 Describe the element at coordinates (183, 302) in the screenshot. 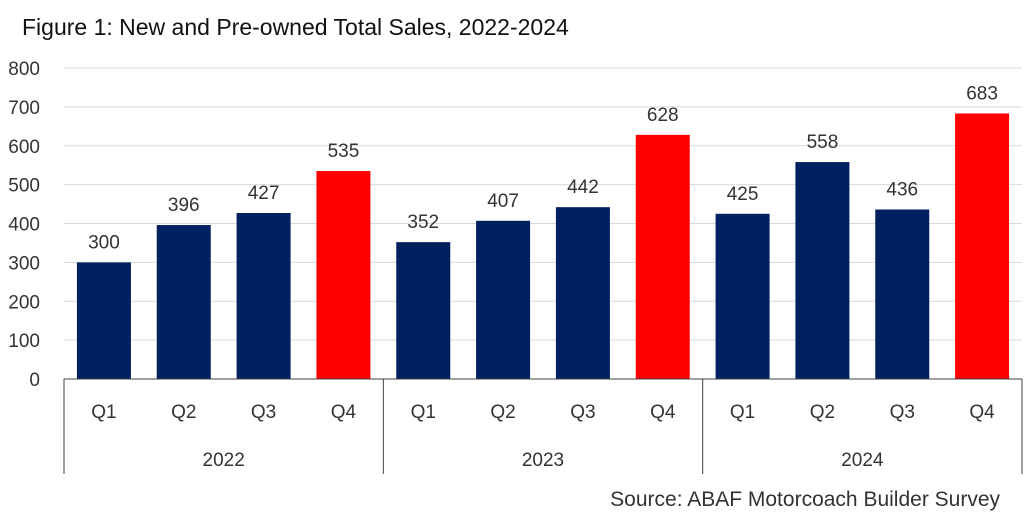

I see `bar-2022-q2` at that location.